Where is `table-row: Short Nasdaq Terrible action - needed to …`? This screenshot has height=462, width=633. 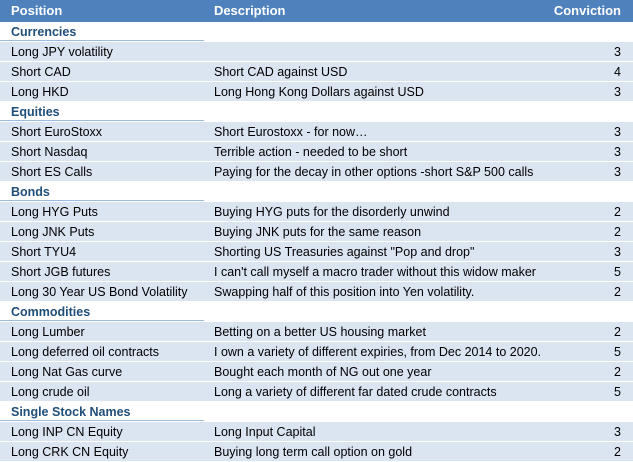
table-row: Short Nasdaq Terrible action - needed to … is located at coordinates (316, 152).